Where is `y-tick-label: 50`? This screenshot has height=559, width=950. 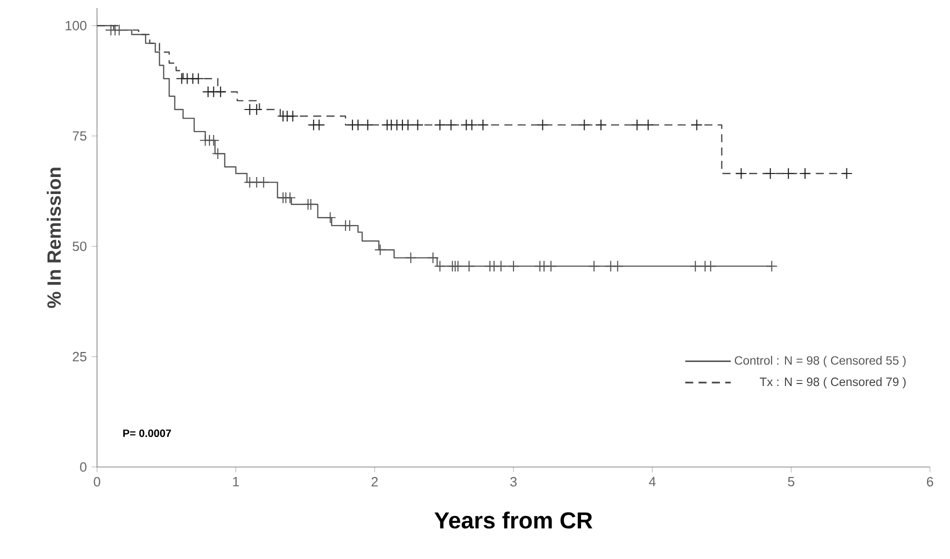
y-tick-label: 50 is located at coordinates (79, 247).